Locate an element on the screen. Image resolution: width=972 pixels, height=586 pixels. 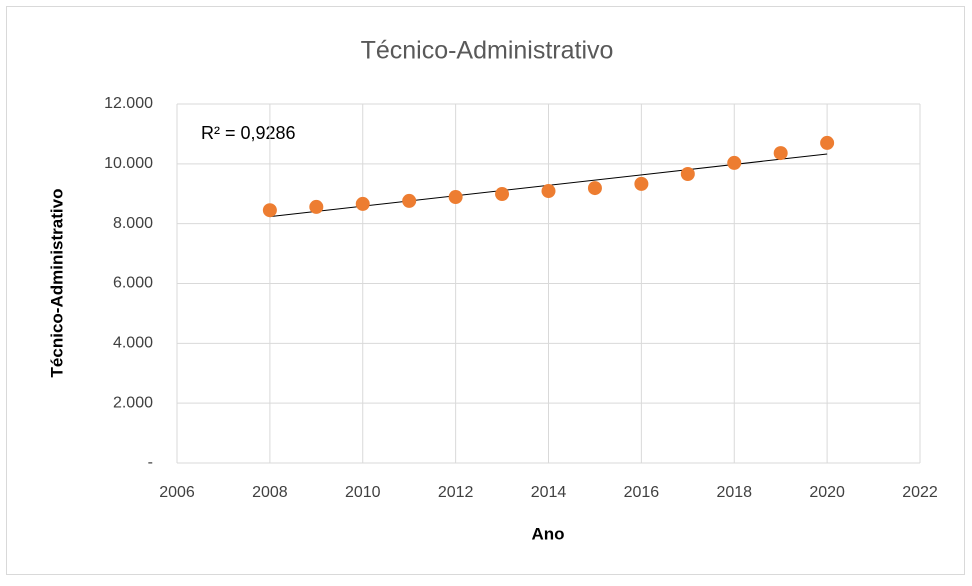
x-tick-label: 2008 is located at coordinates (270, 492).